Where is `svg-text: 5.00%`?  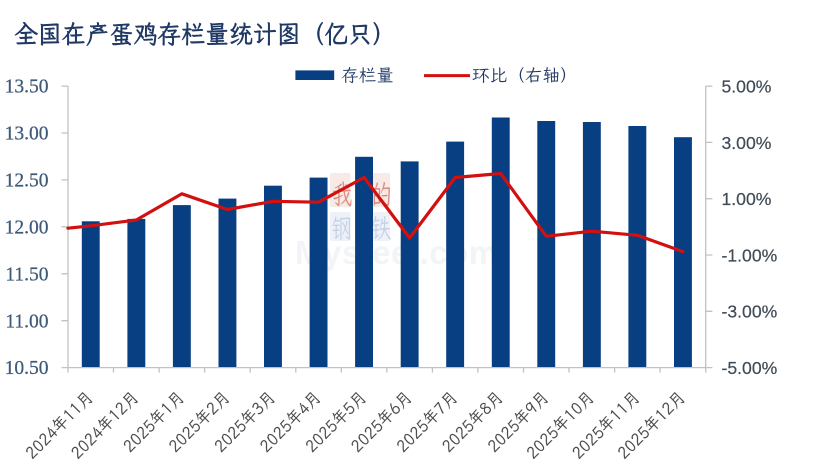 svg-text: 5.00% is located at coordinates (747, 87).